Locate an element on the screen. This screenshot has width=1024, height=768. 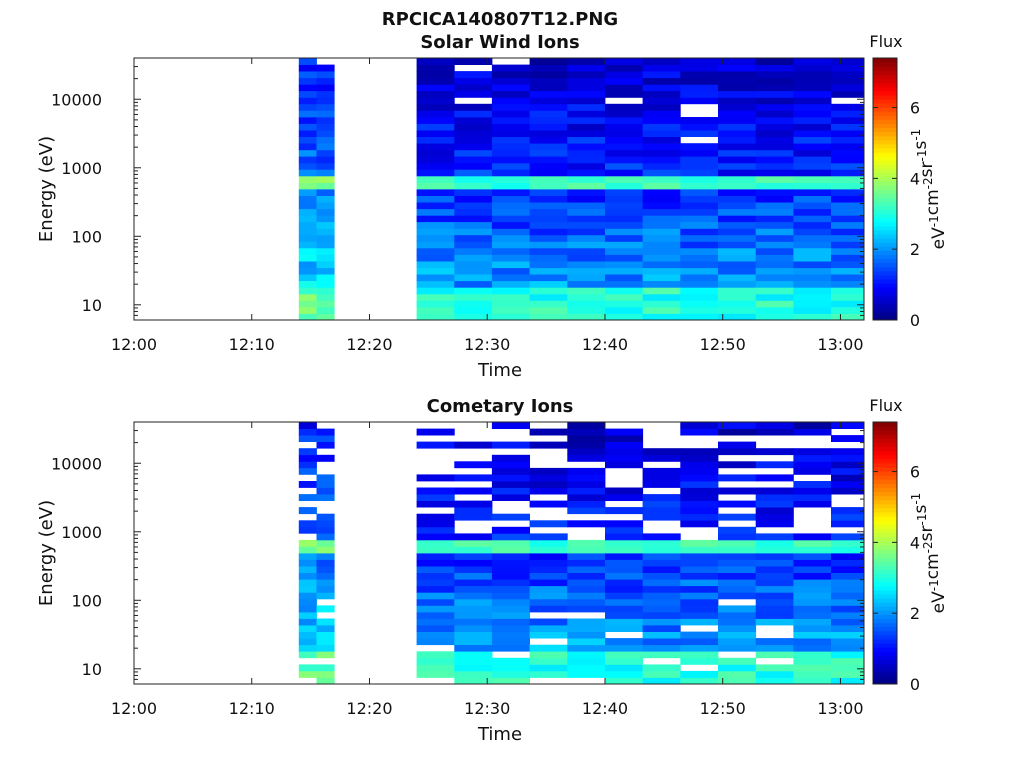
x-tick-label: 12:20 is located at coordinates (369, 344).